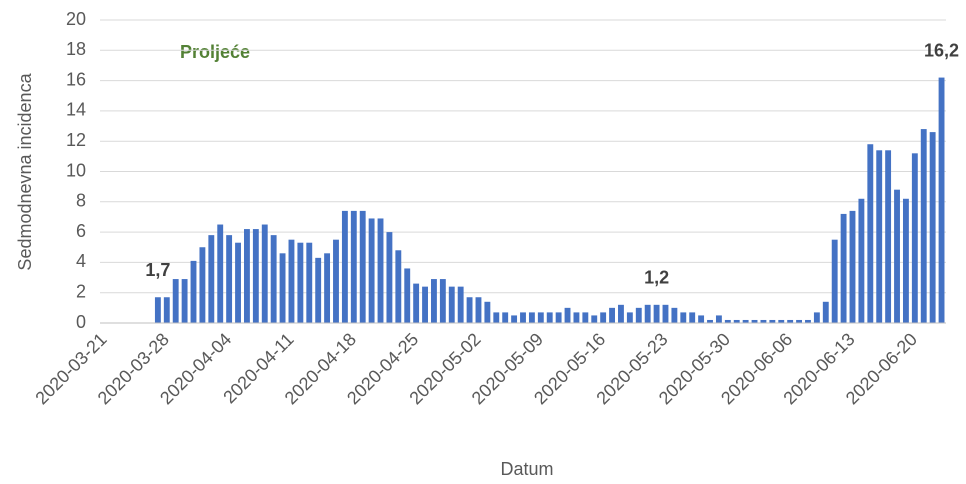 This screenshot has width=966, height=484. What do you see at coordinates (76, 110) in the screenshot?
I see `y-tick-label: 14` at bounding box center [76, 110].